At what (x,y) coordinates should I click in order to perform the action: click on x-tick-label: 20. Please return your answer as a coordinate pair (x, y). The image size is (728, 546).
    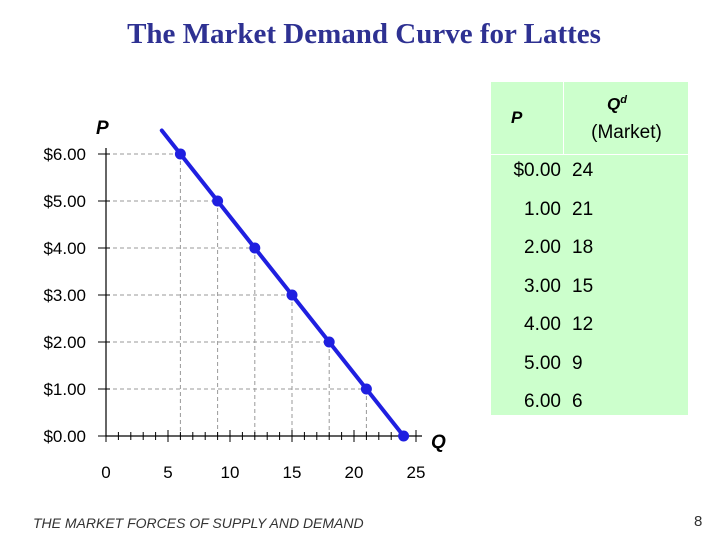
    Looking at the image, I should click on (354, 472).